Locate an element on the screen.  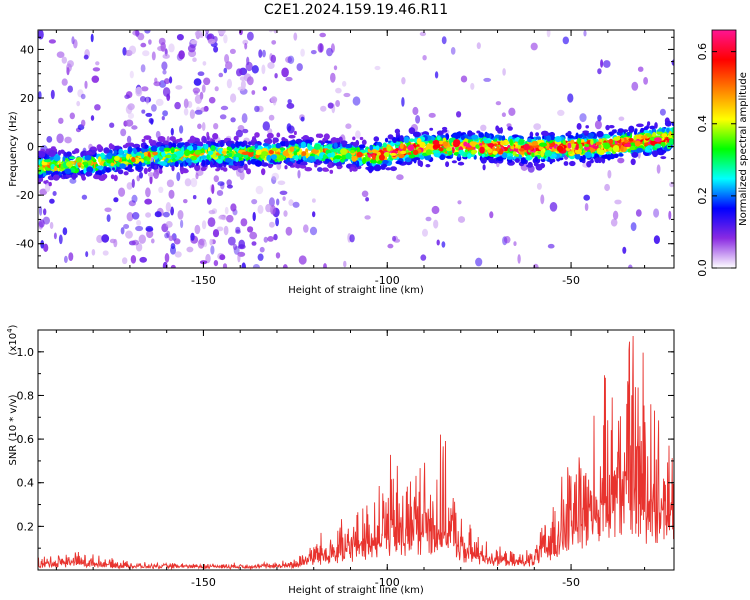
x-tick-label: -100 is located at coordinates (387, 582).